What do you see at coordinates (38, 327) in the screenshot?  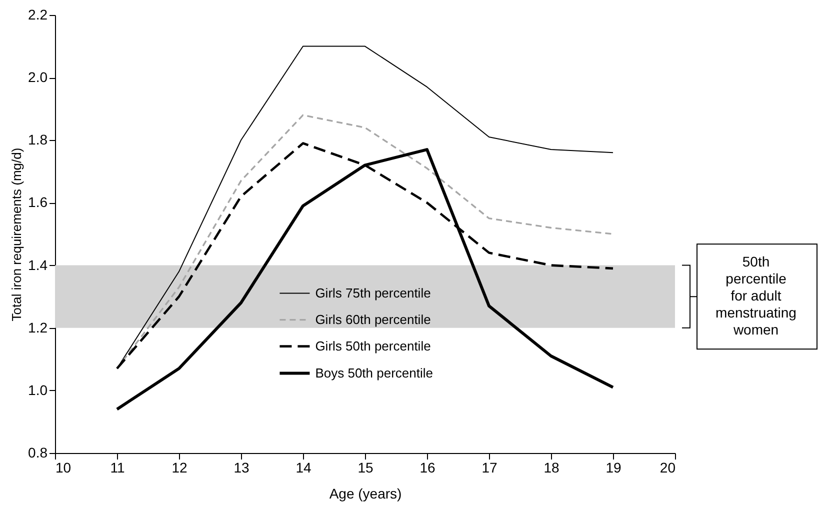 I see `y-tick-label: 1.2` at bounding box center [38, 327].